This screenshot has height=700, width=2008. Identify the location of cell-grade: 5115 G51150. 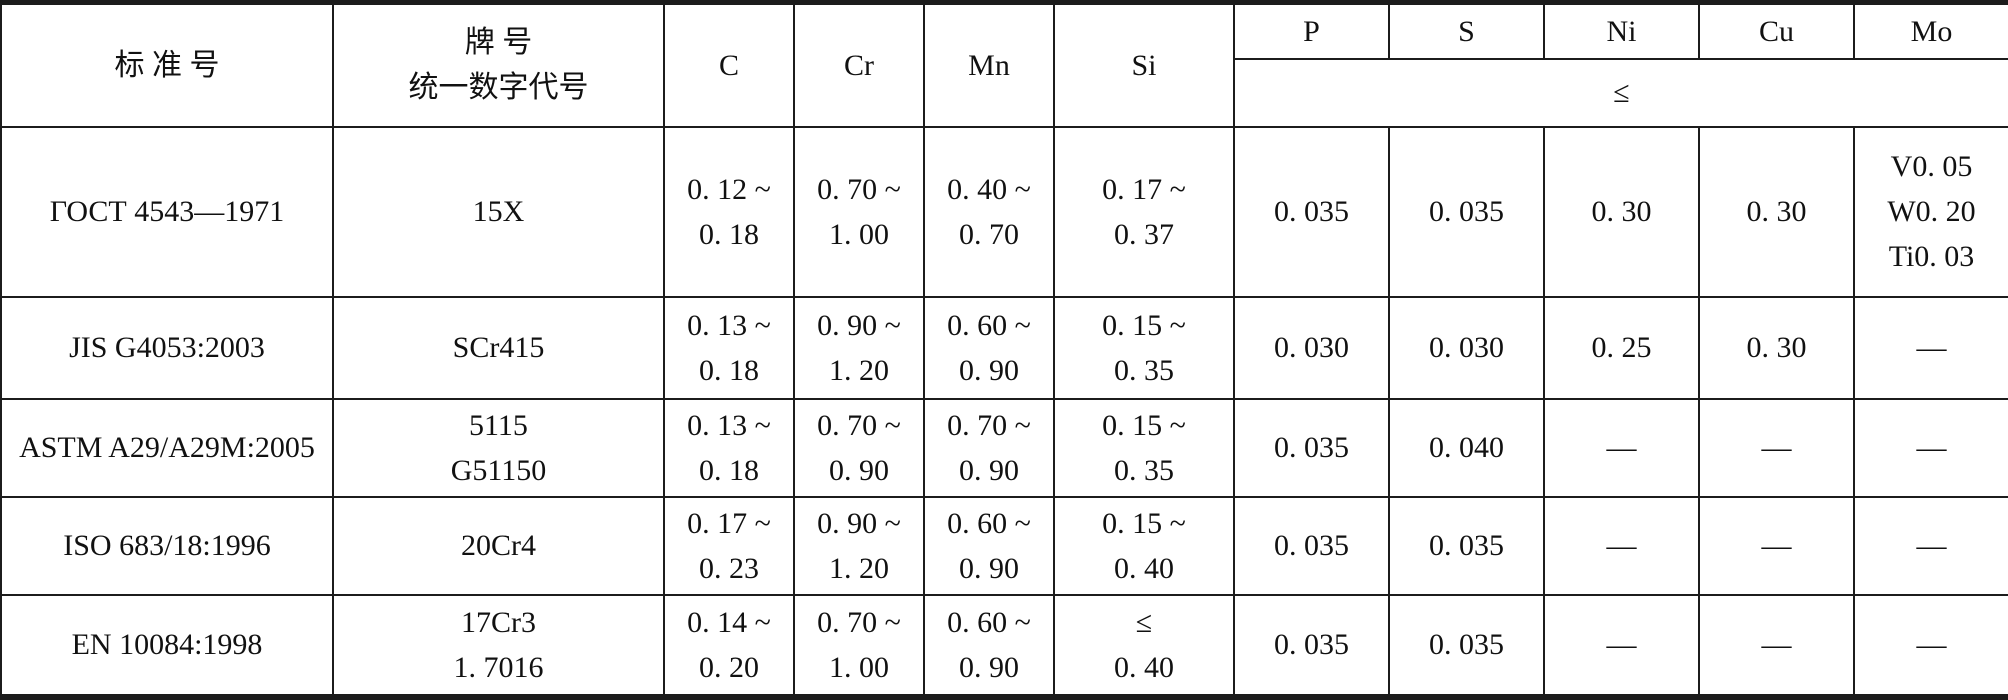
(498, 447).